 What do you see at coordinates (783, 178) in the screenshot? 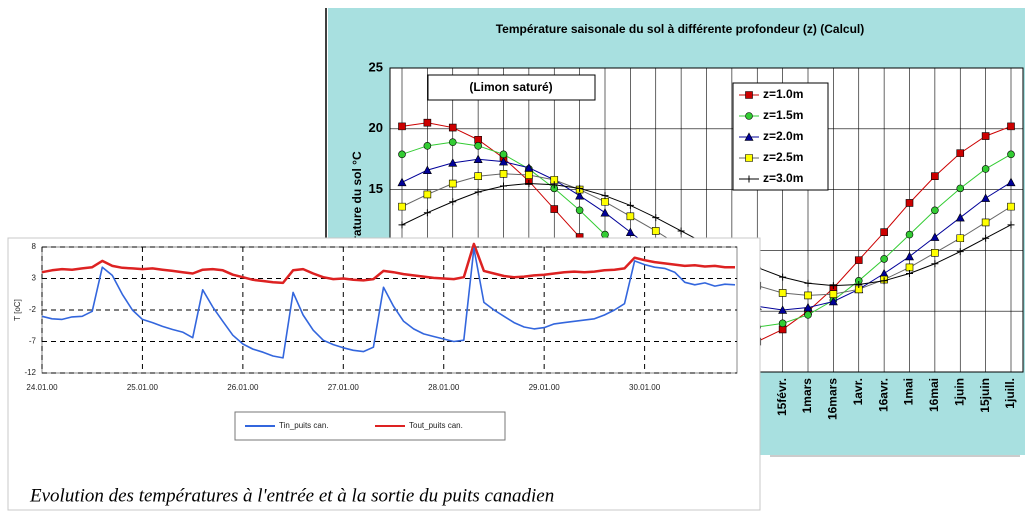
I see `legend-label: z=3.0m` at bounding box center [783, 178].